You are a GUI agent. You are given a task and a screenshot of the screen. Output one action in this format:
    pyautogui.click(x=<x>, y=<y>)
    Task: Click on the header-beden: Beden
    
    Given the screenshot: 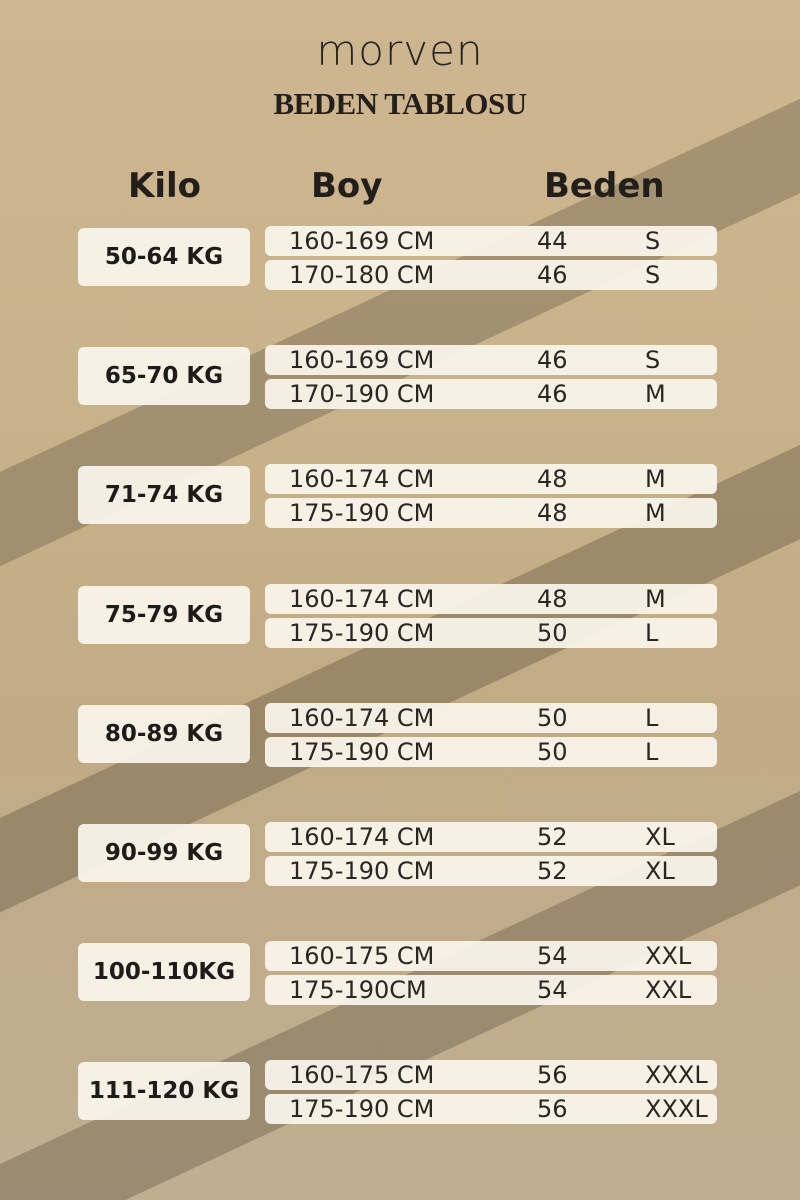 What is the action you would take?
    pyautogui.click(x=604, y=186)
    